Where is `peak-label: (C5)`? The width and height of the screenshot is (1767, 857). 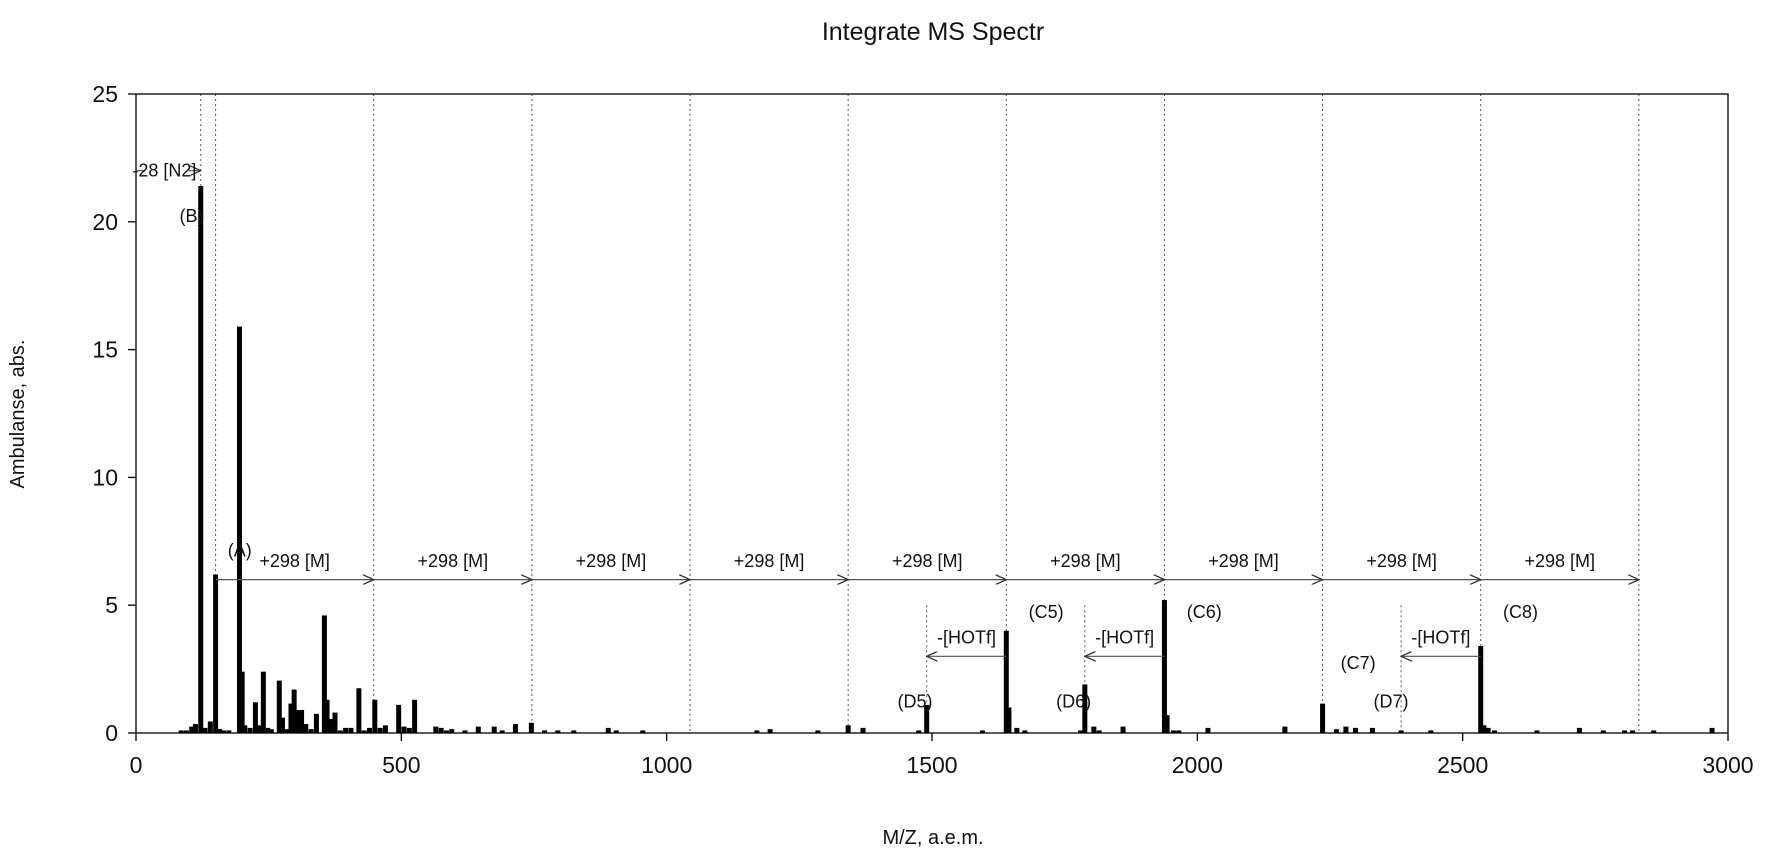 peak-label: (C5) is located at coordinates (1046, 612).